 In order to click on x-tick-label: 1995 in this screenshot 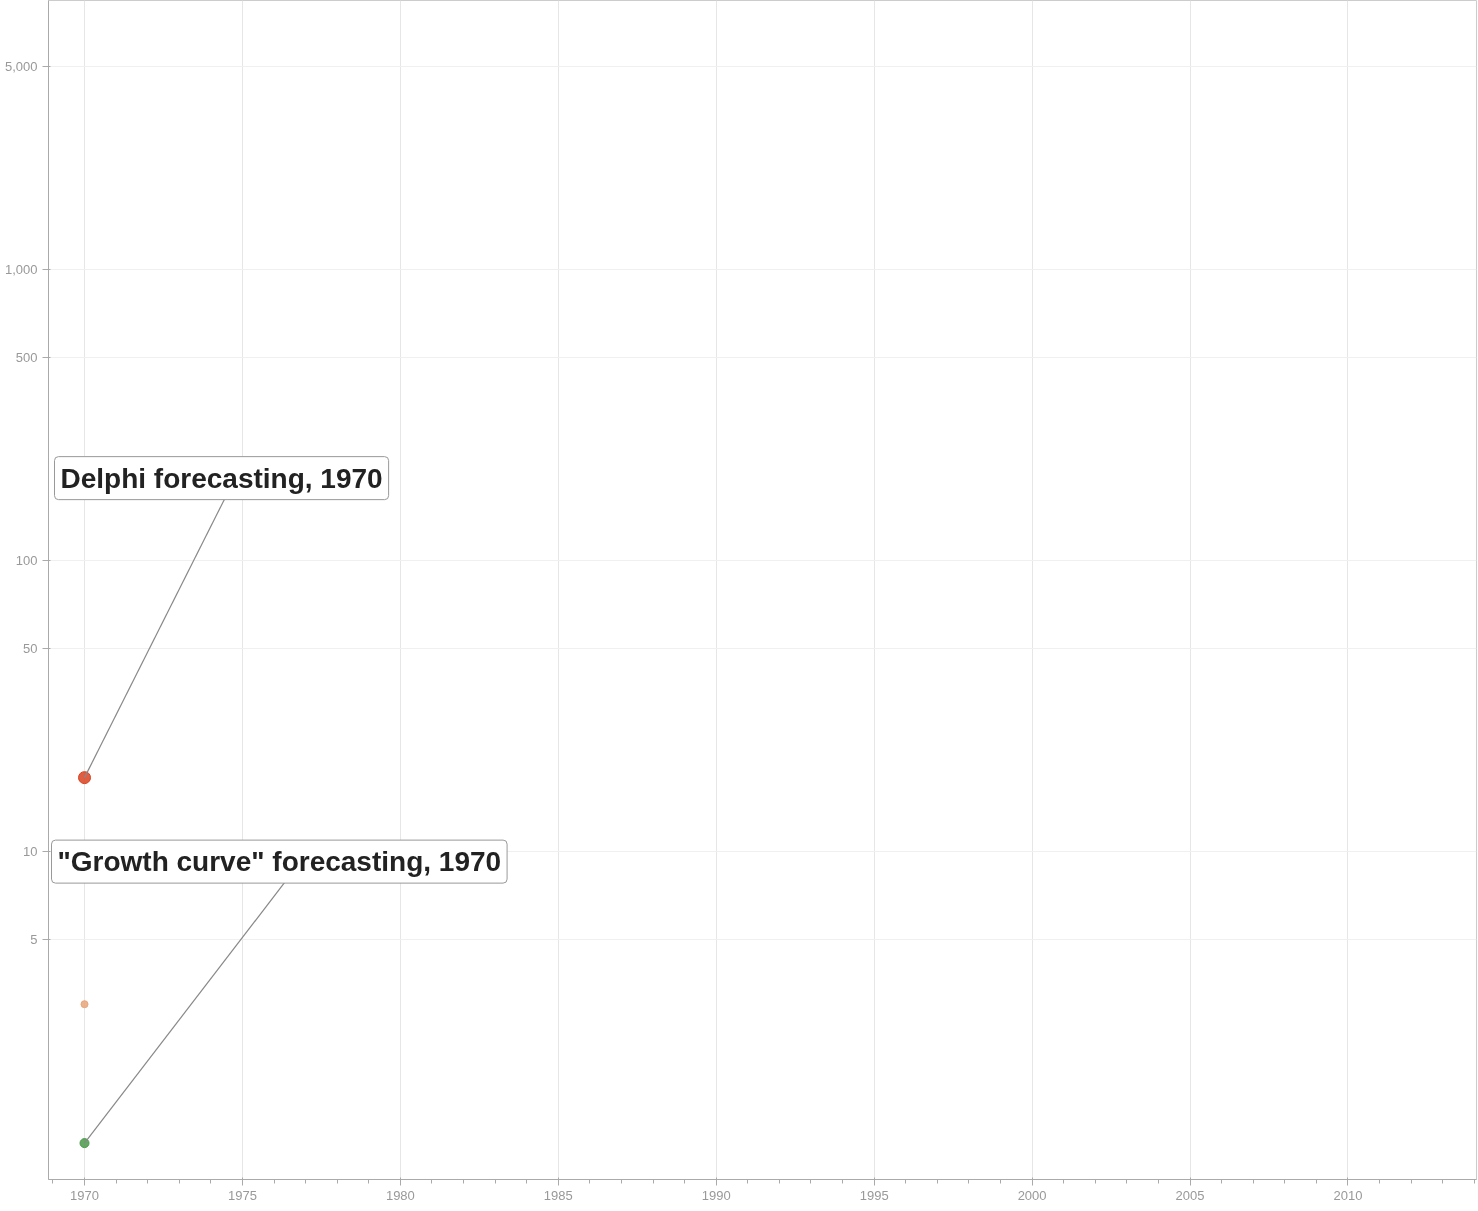, I will do `click(874, 1195)`.